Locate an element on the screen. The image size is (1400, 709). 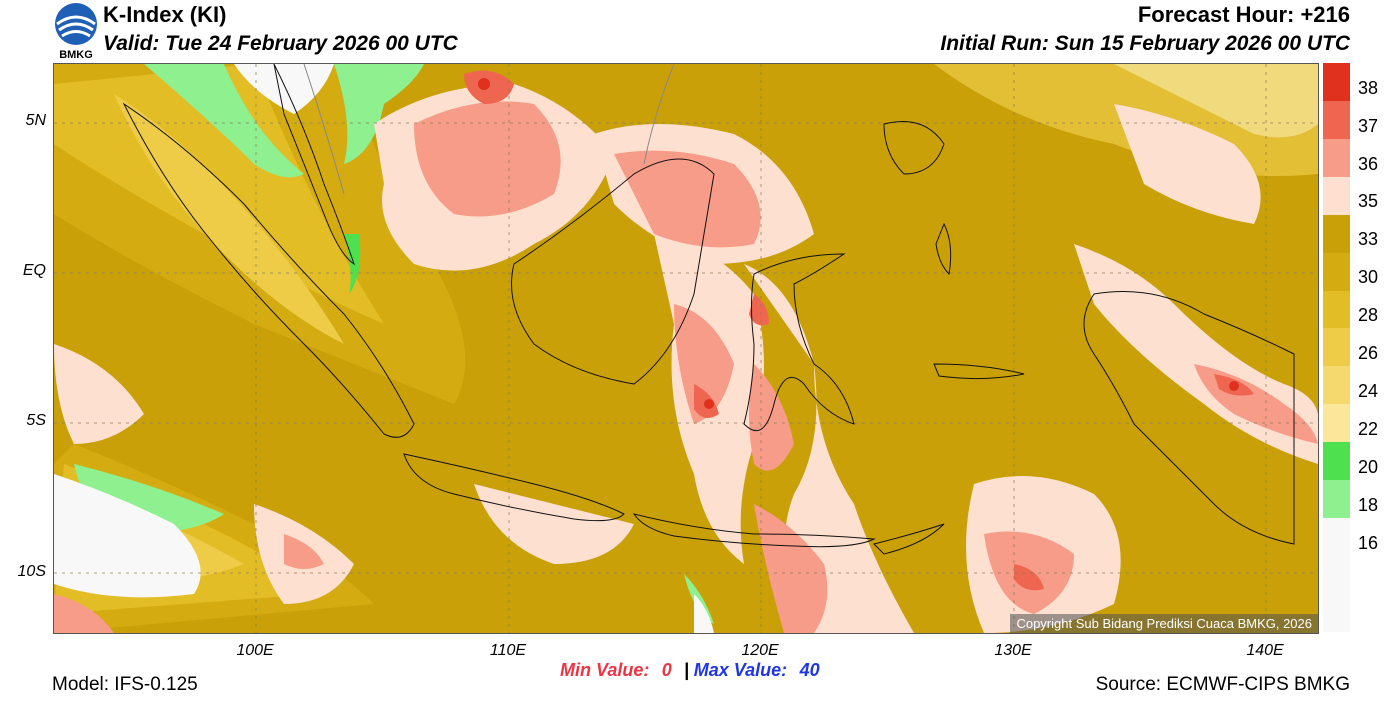
colorbar-label: 16 is located at coordinates (1368, 542).